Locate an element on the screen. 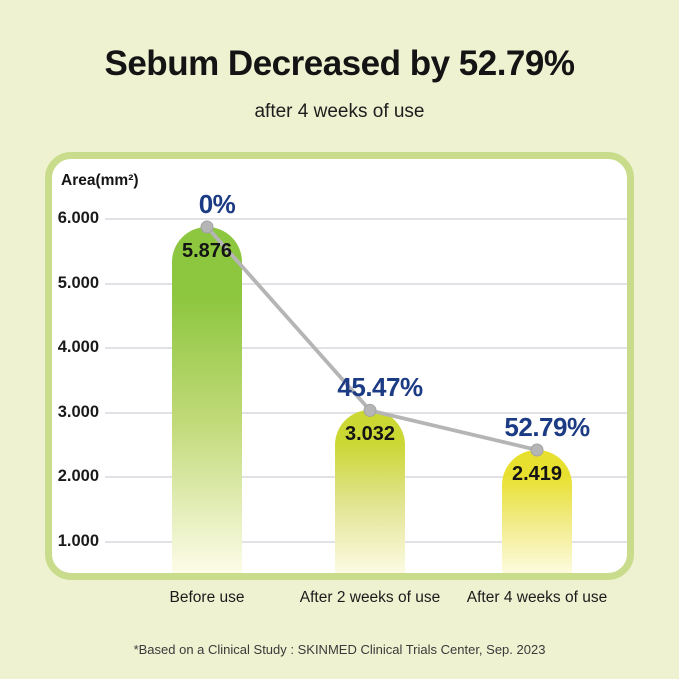  percent-label: 52.79% is located at coordinates (547, 426).